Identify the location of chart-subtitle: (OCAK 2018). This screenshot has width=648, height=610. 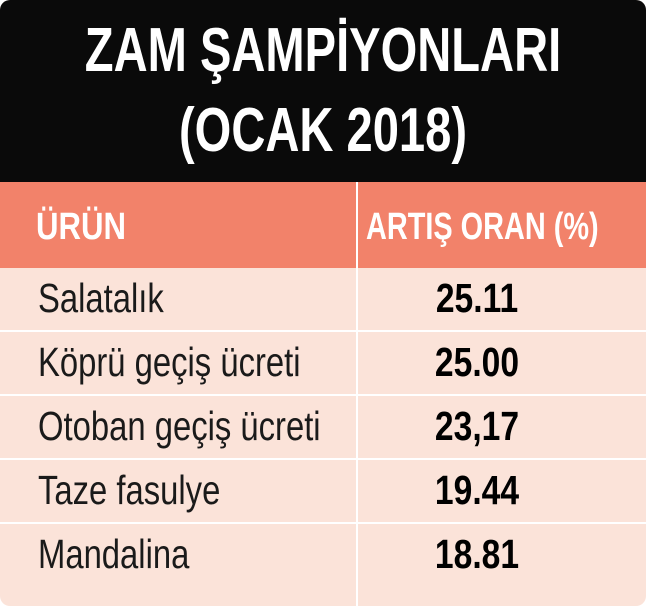
(323, 130).